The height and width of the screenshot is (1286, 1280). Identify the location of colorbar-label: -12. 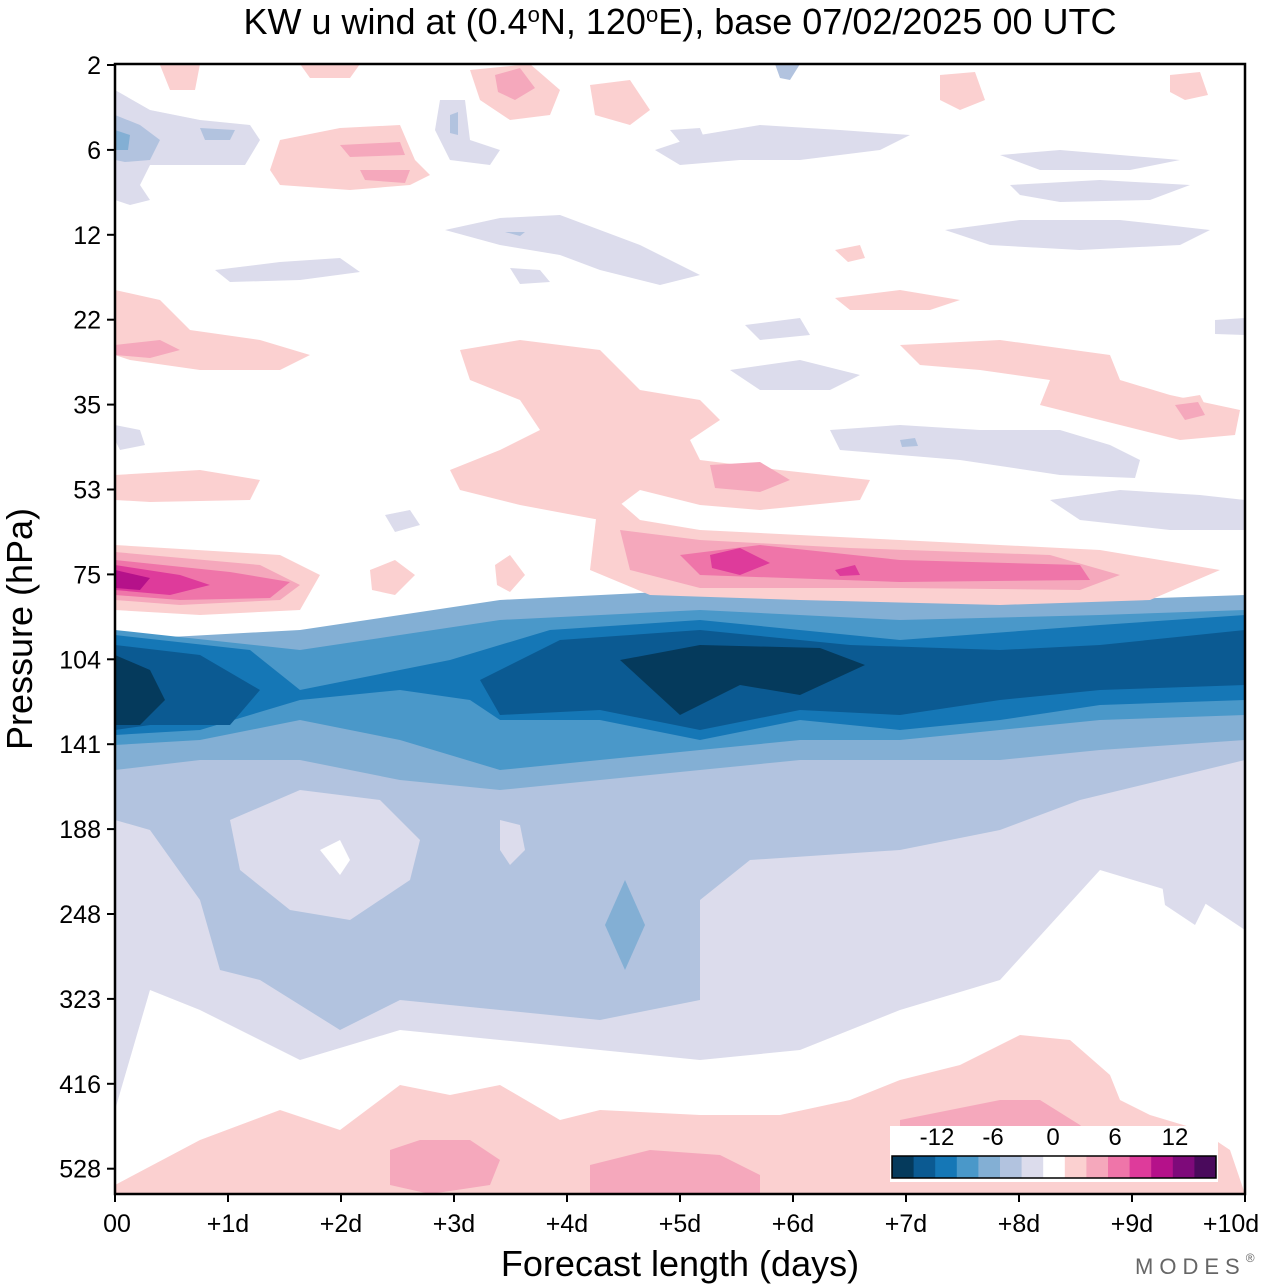
(937, 1137).